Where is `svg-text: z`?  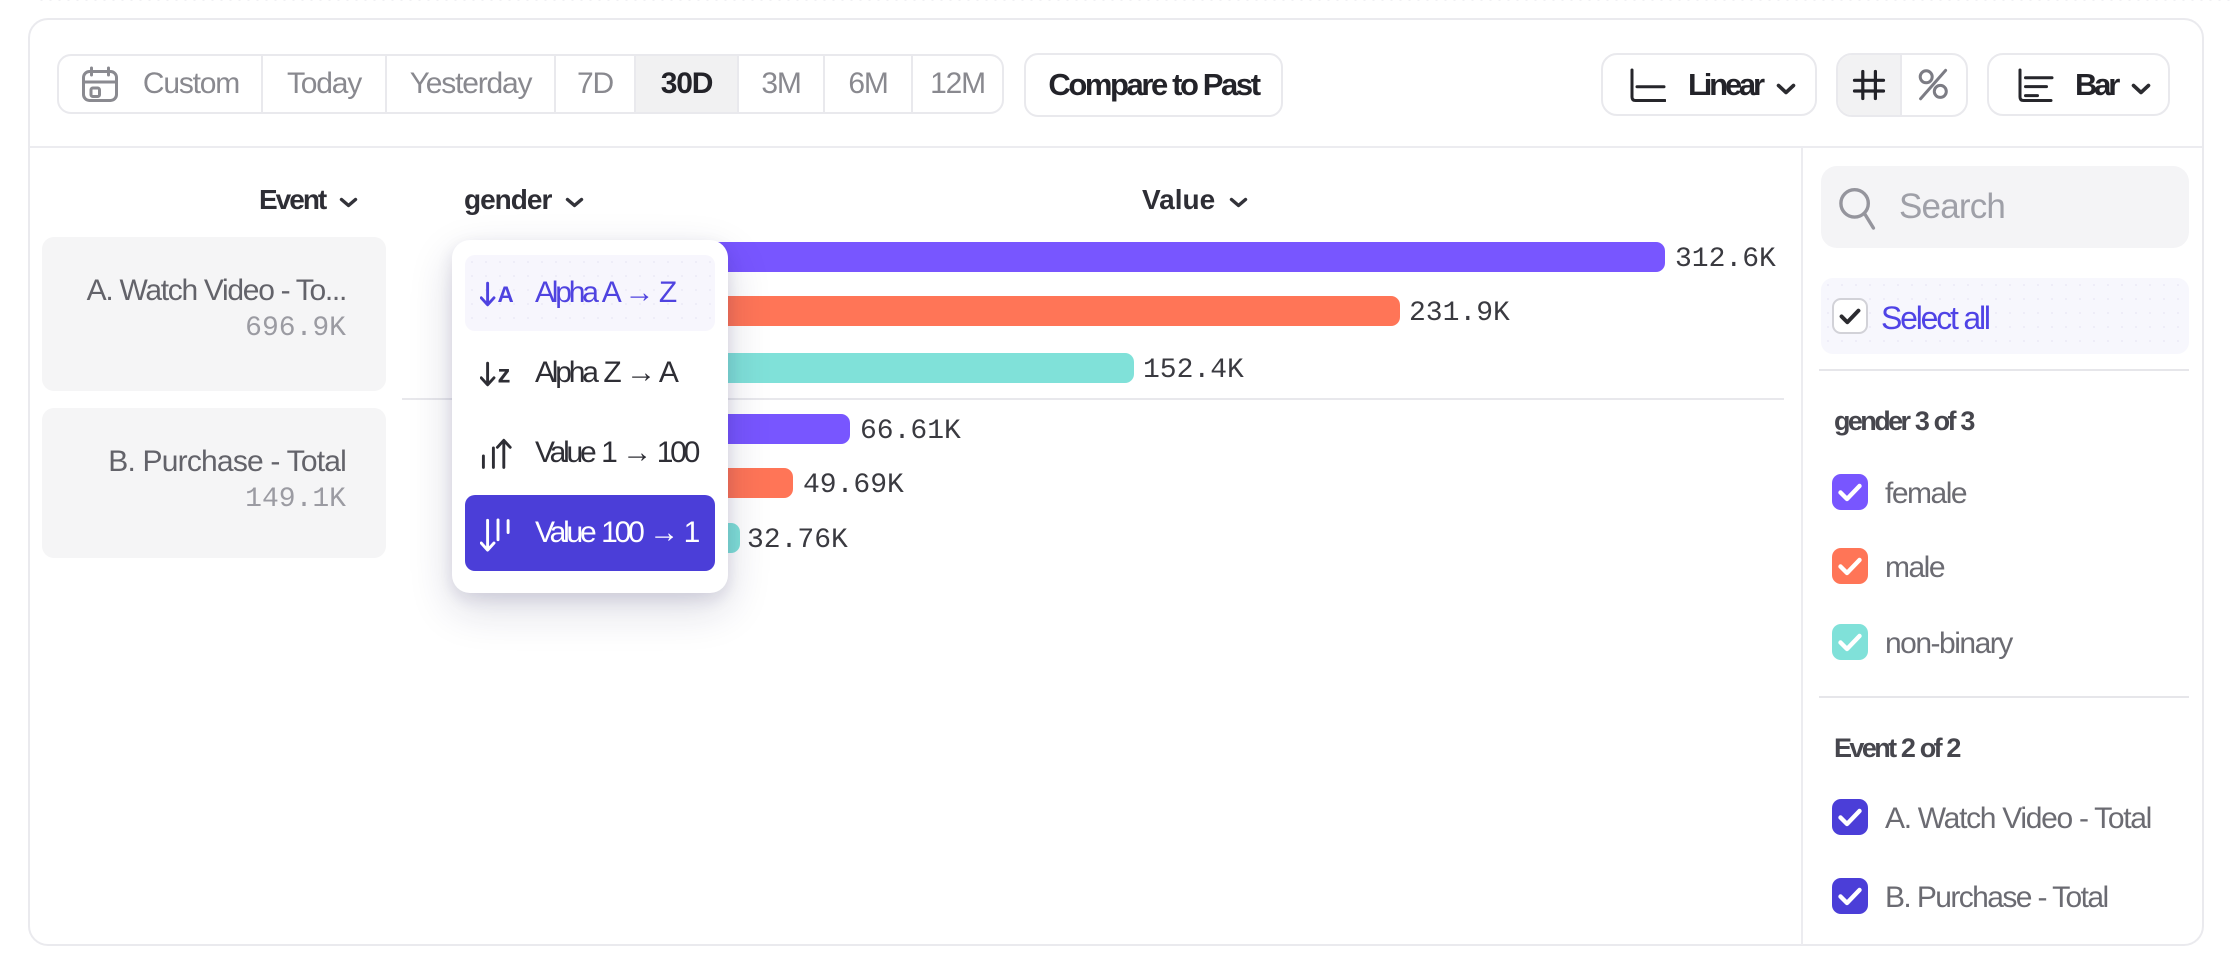
svg-text: z is located at coordinates (504, 374).